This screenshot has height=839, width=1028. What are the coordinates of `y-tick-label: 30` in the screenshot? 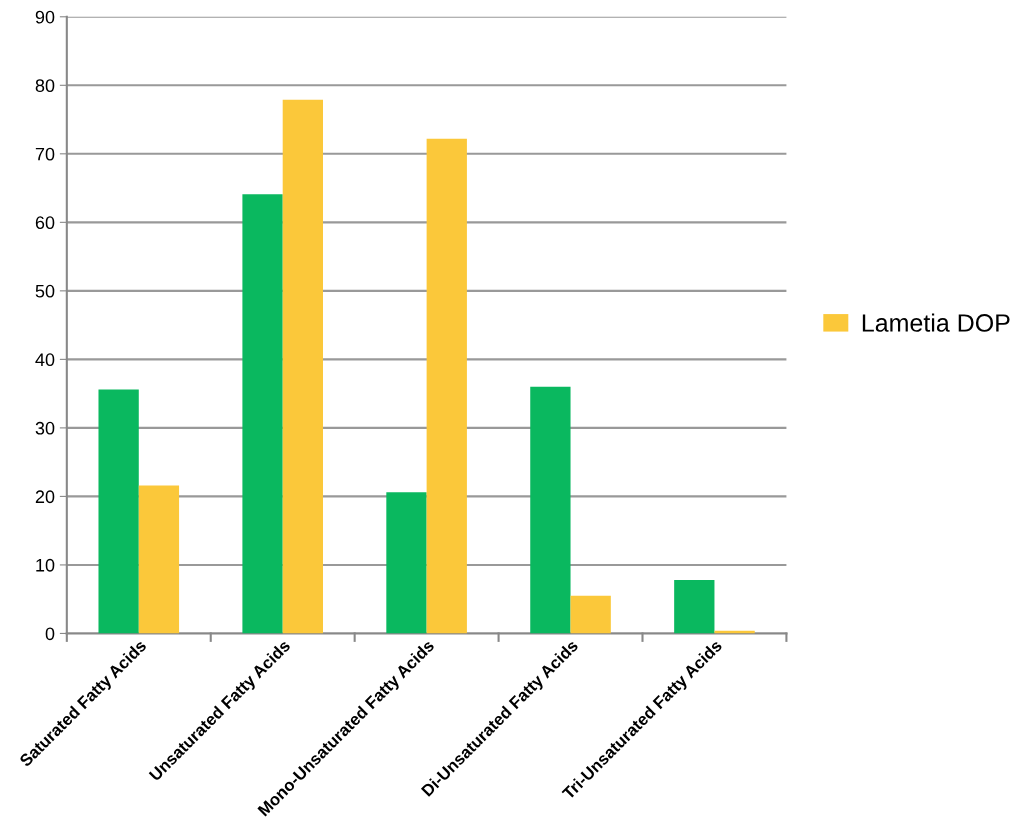 It's located at (45, 428).